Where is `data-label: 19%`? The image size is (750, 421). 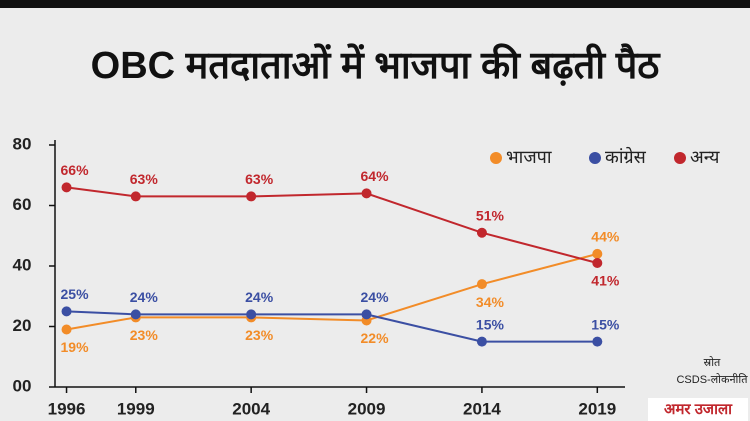 data-label: 19% is located at coordinates (75, 347).